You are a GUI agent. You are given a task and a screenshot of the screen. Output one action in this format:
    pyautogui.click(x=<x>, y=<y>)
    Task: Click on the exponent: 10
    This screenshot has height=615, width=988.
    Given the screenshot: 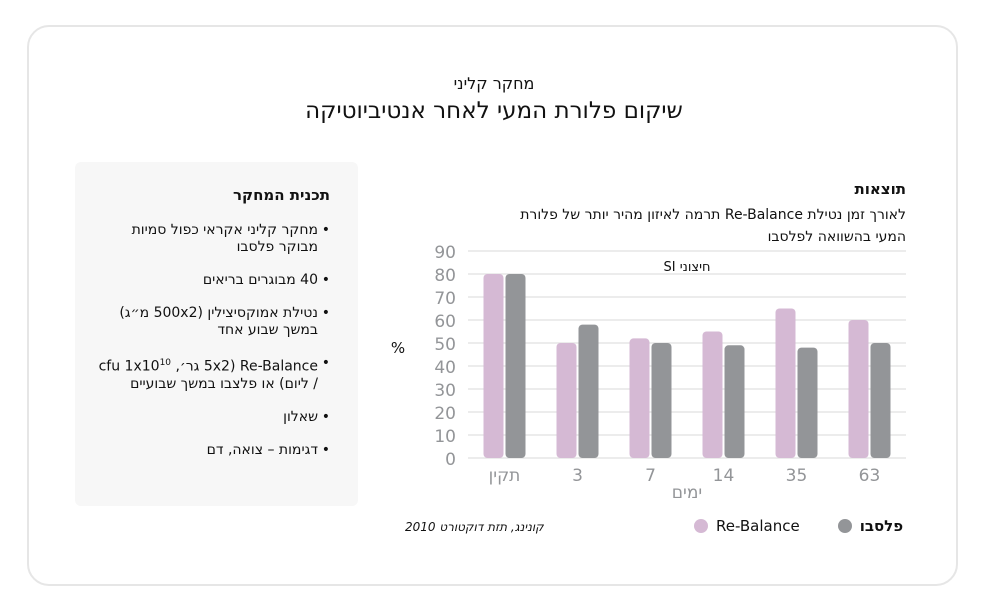 What is the action you would take?
    pyautogui.click(x=165, y=363)
    